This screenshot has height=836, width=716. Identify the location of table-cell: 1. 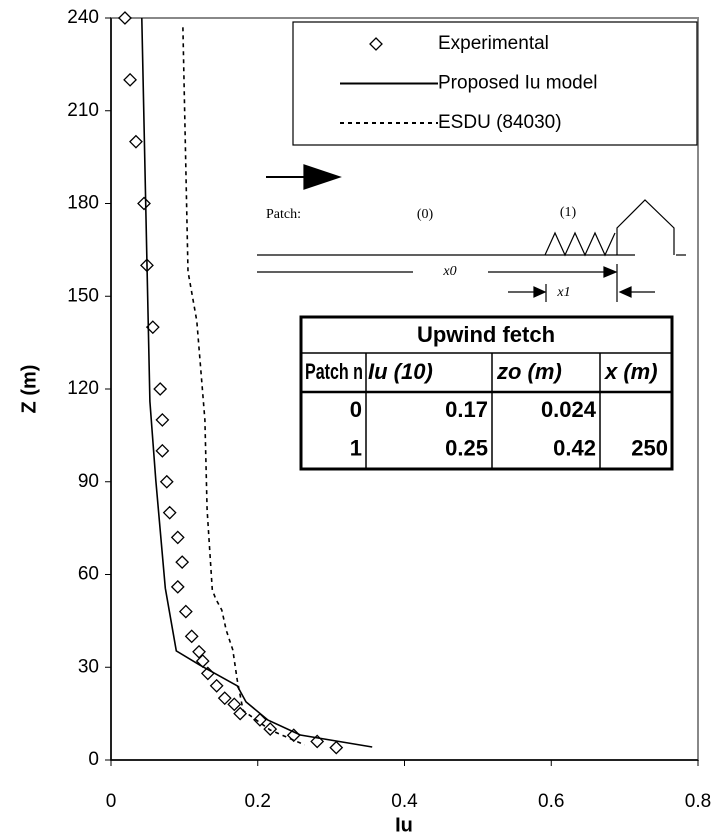
(356, 447).